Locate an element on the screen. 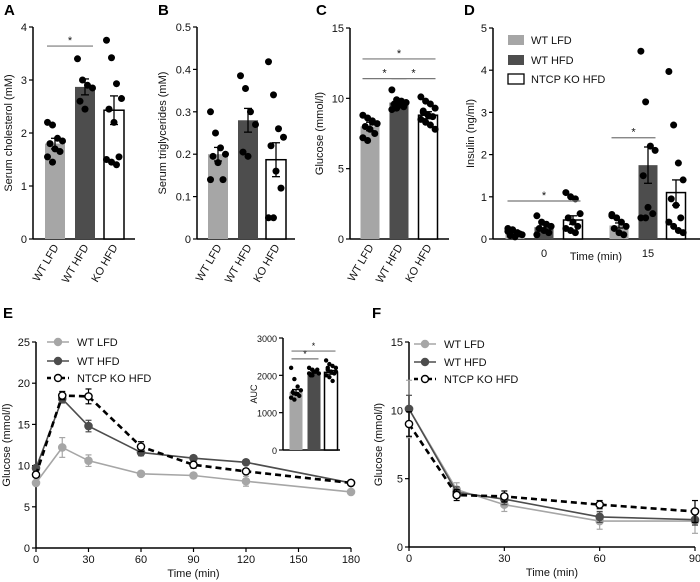  y-tick-label: 3000 is located at coordinates (267, 339).